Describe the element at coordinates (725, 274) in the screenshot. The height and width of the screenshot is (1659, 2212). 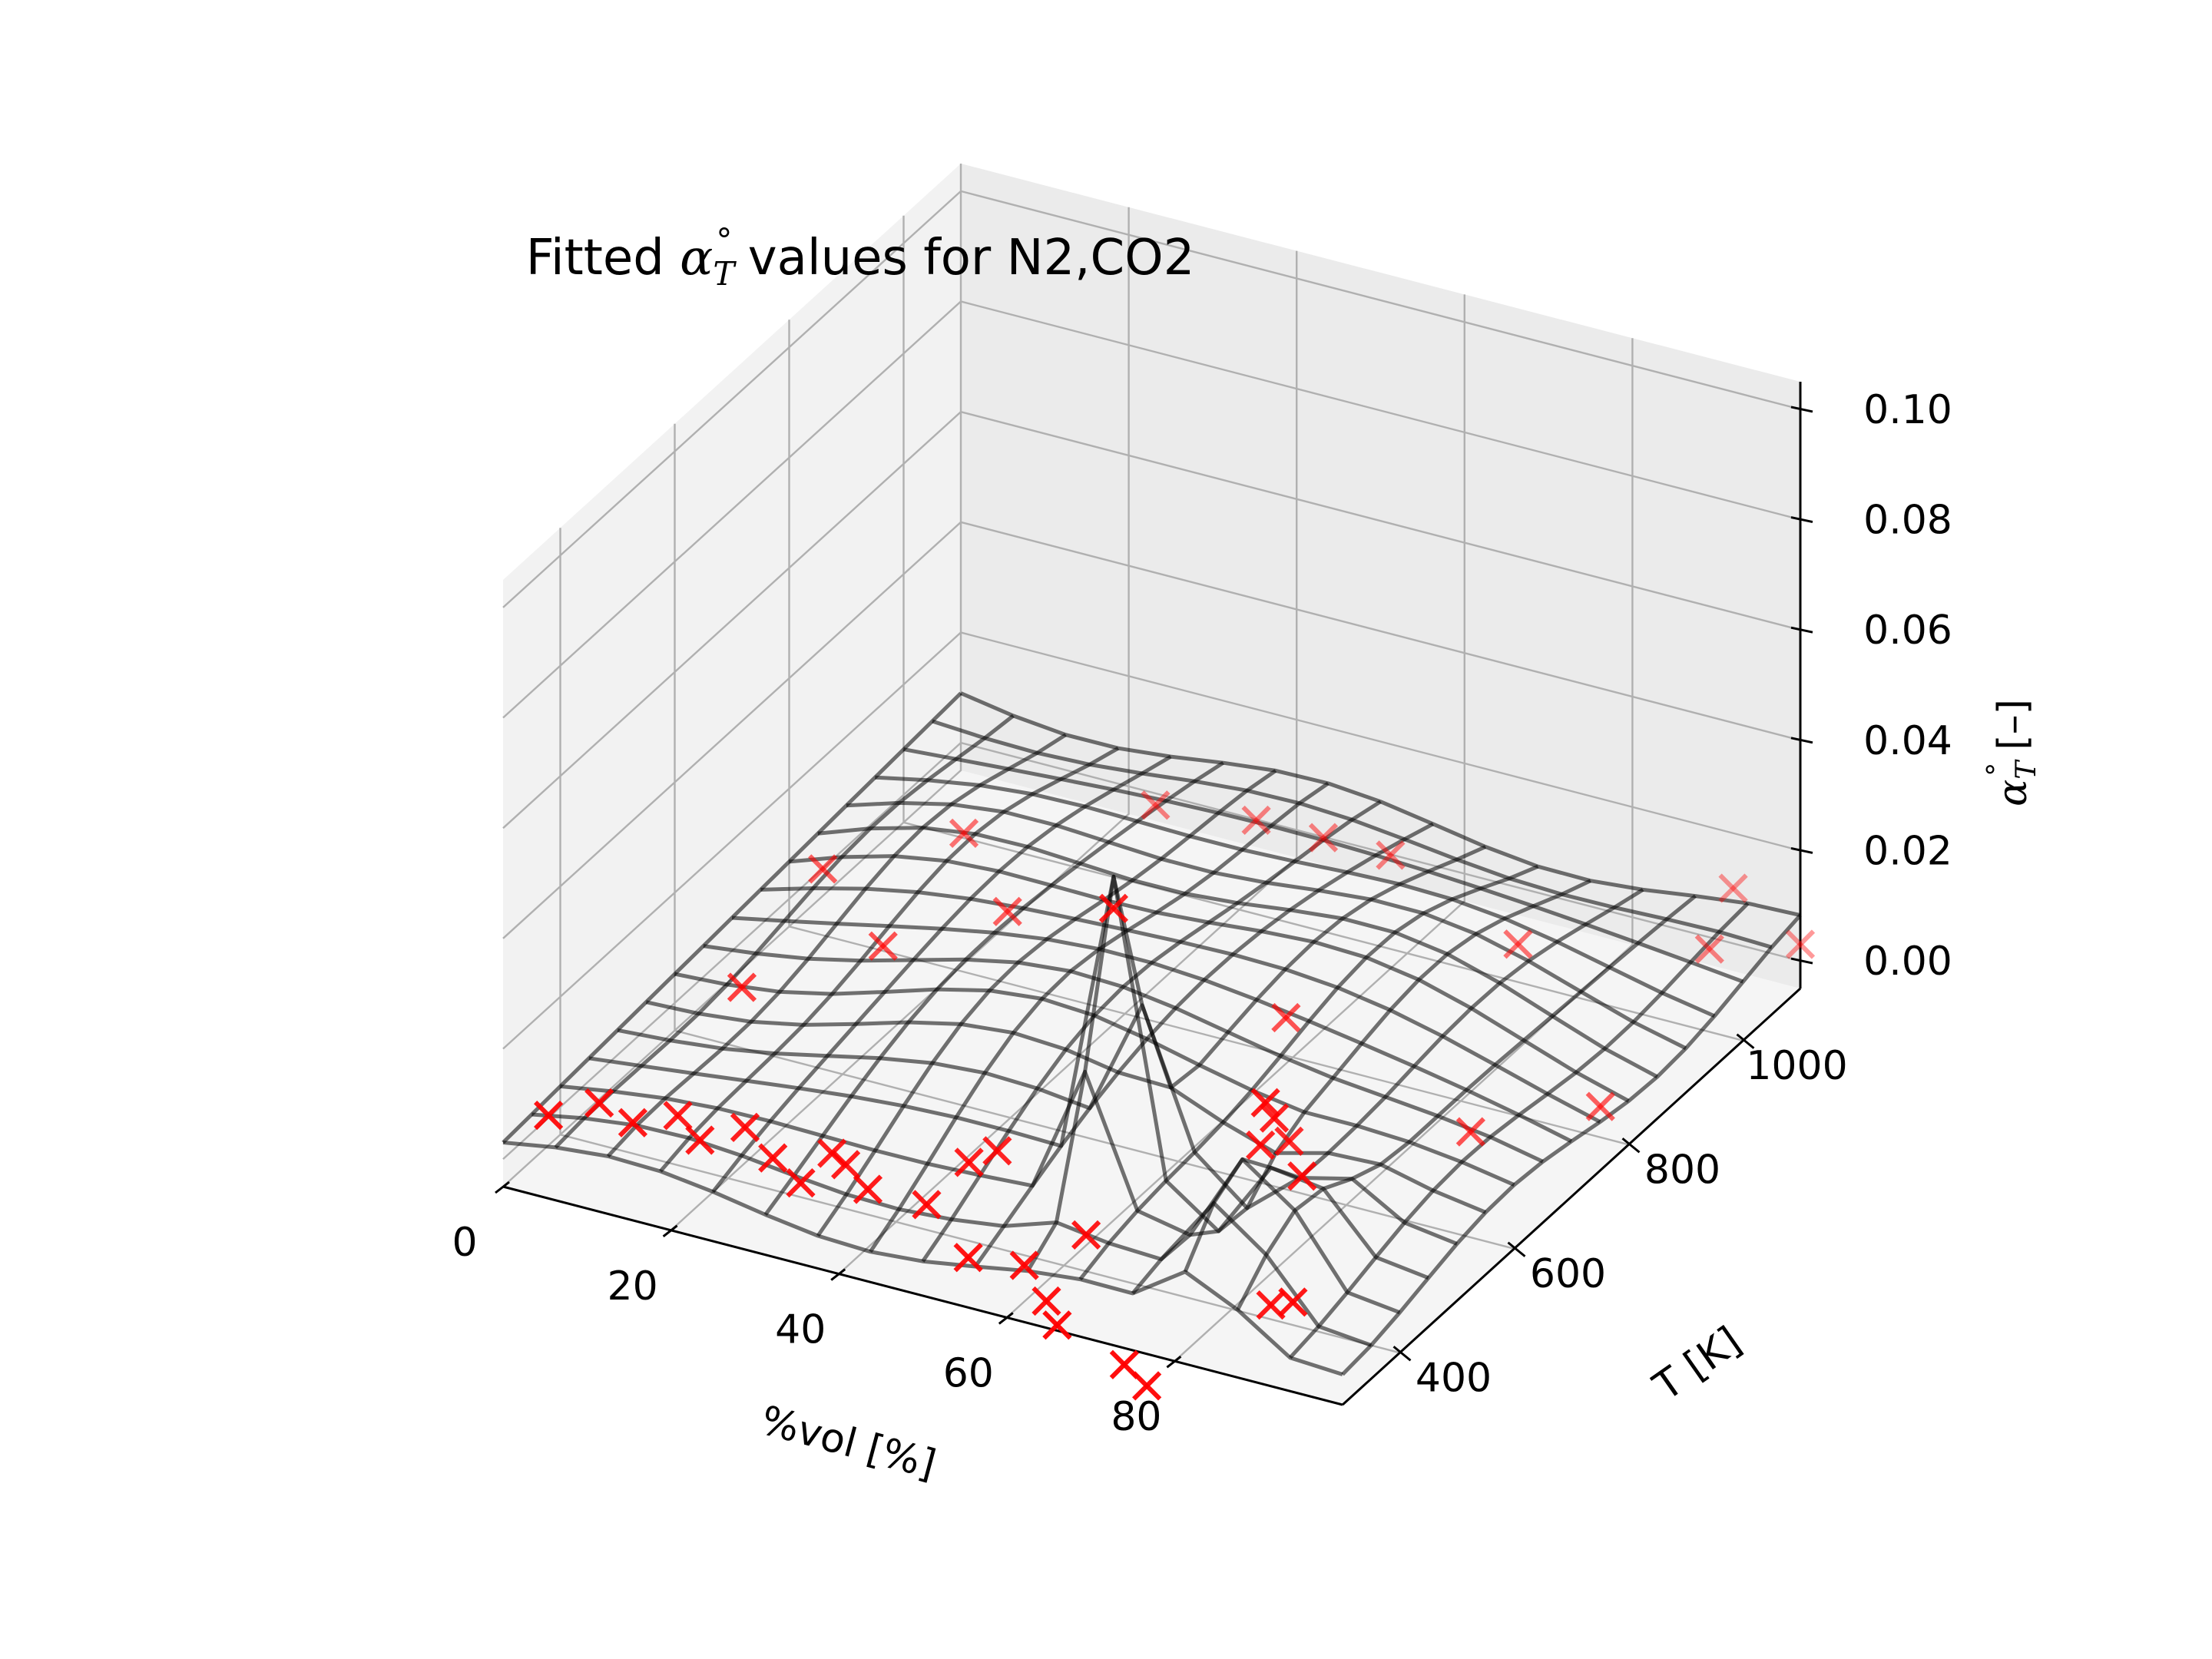
I see `title-subscript: T` at that location.